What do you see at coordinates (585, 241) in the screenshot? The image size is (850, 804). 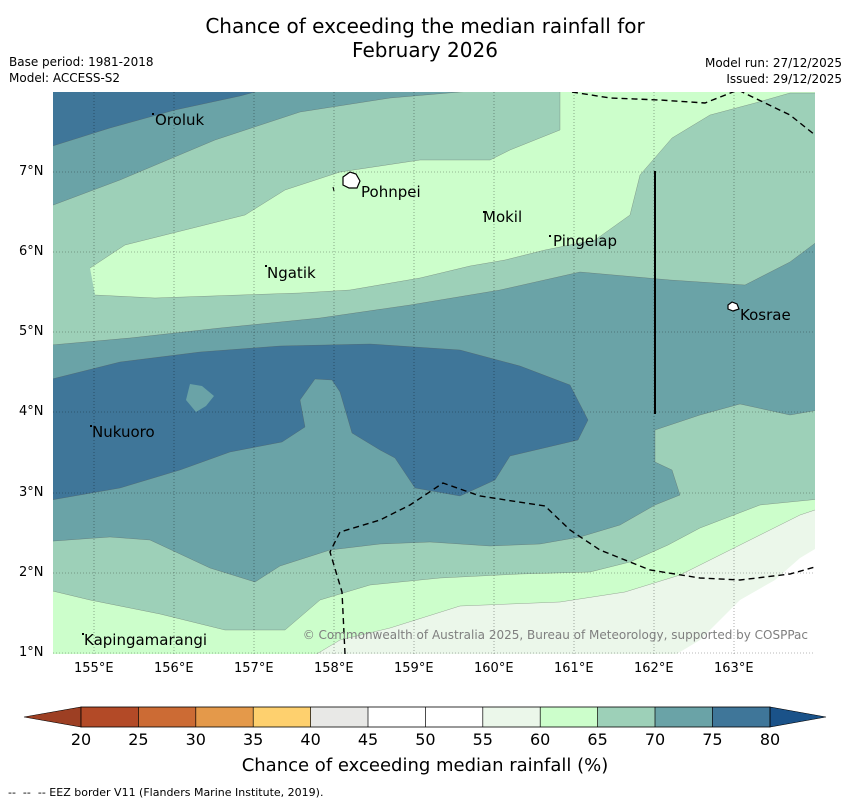 I see `place-label-pingelap: Pingelap` at bounding box center [585, 241].